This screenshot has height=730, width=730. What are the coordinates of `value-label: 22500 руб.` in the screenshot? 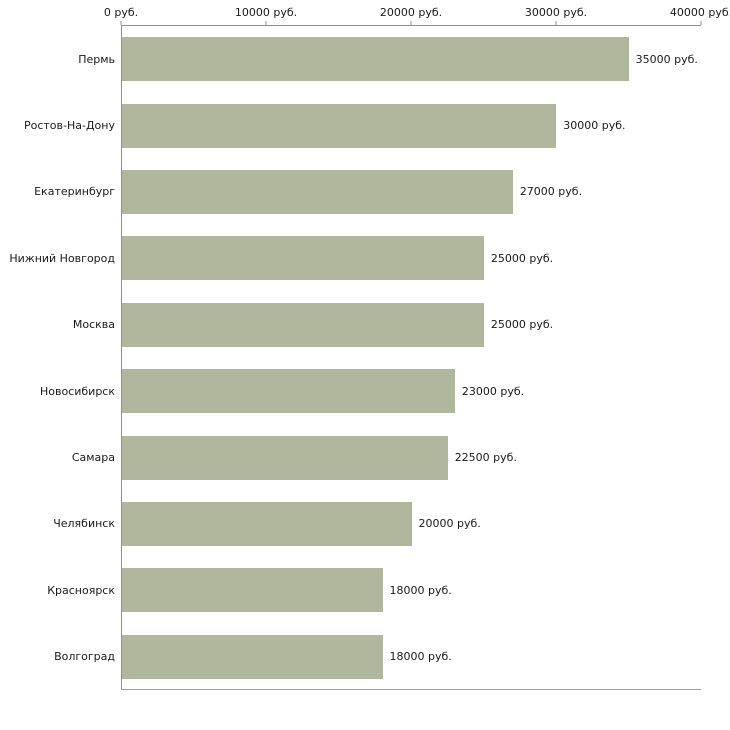 It's located at (485, 458).